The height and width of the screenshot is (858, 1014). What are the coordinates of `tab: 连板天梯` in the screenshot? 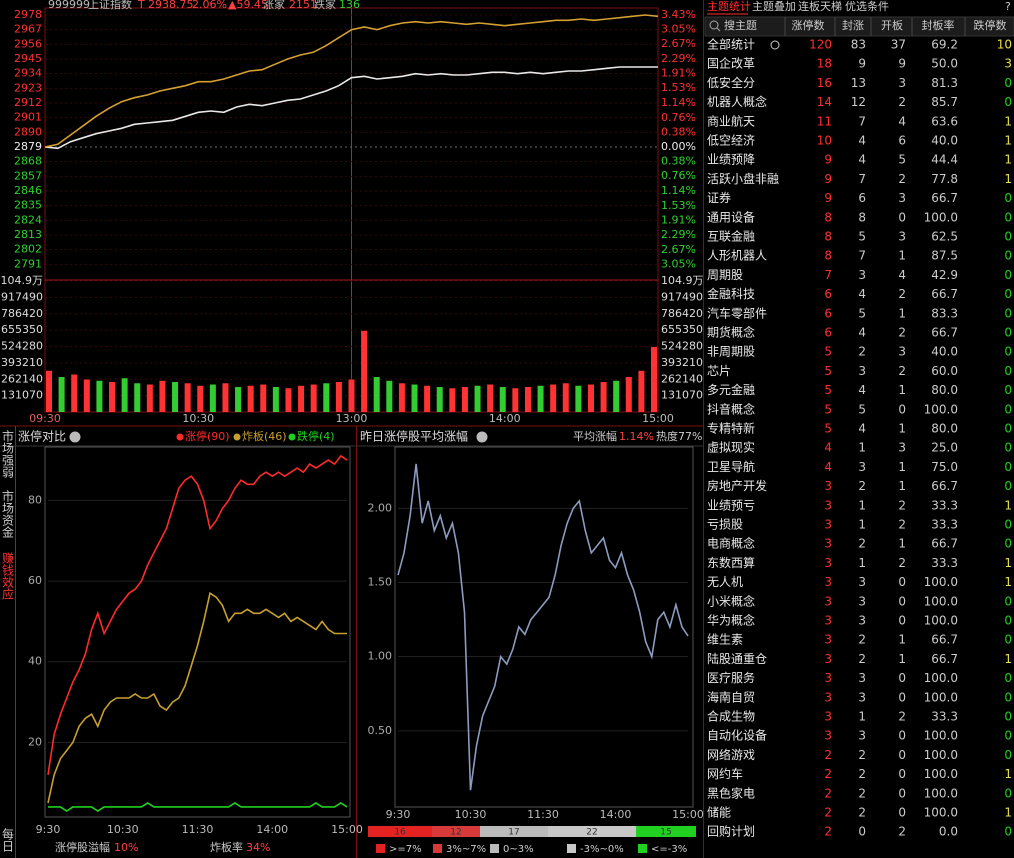 It's located at (820, 6).